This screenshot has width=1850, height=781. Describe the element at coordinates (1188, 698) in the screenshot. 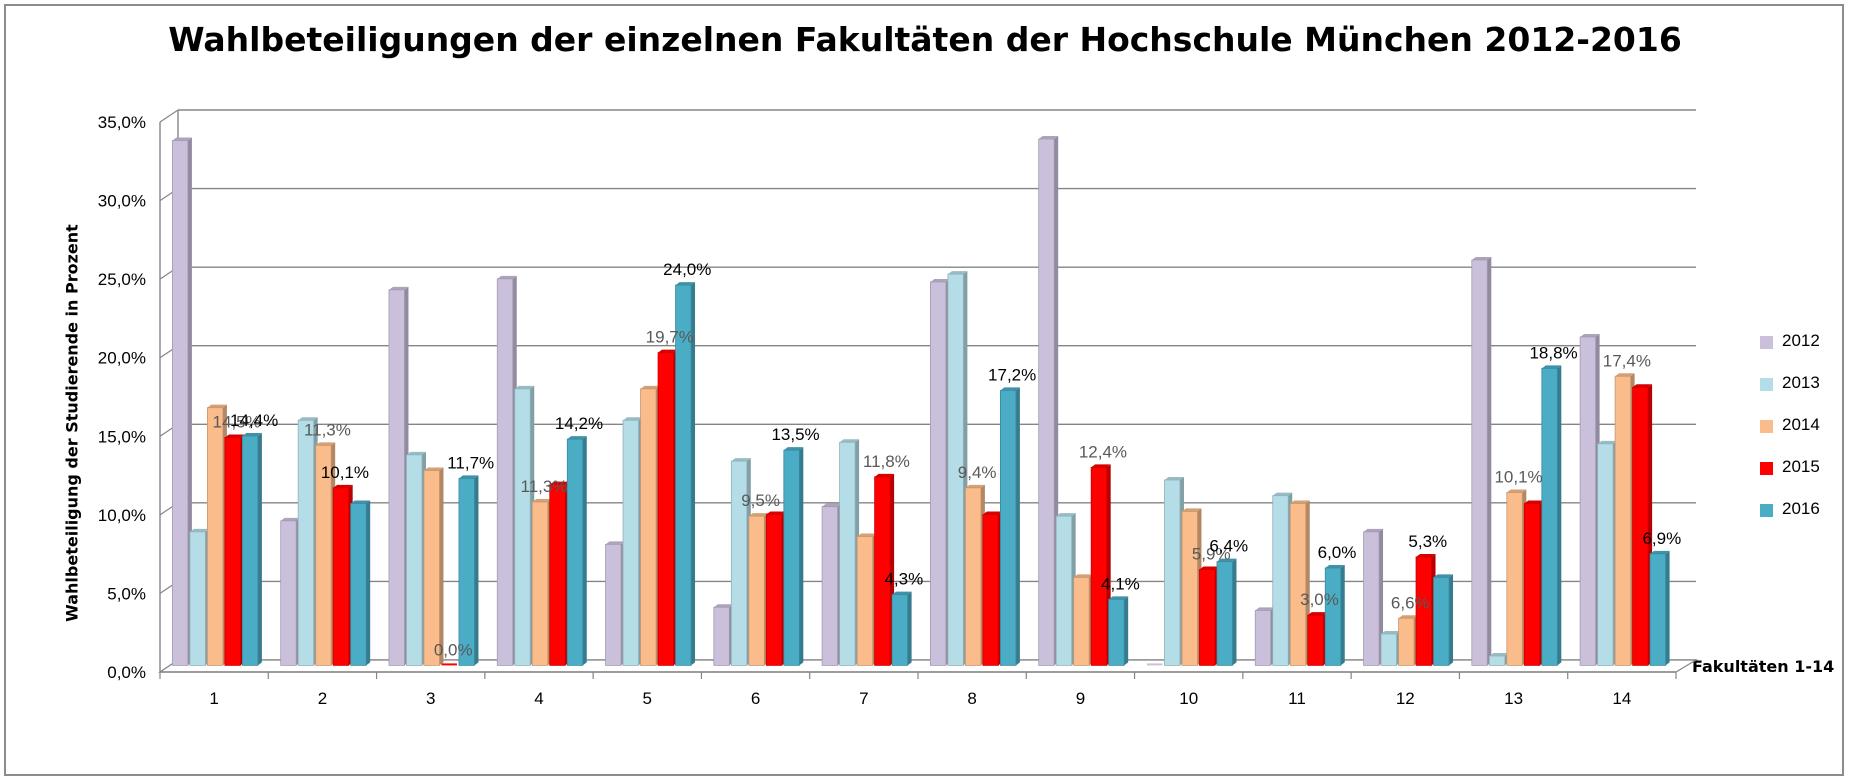

I see `x-tick-label: 10` at that location.